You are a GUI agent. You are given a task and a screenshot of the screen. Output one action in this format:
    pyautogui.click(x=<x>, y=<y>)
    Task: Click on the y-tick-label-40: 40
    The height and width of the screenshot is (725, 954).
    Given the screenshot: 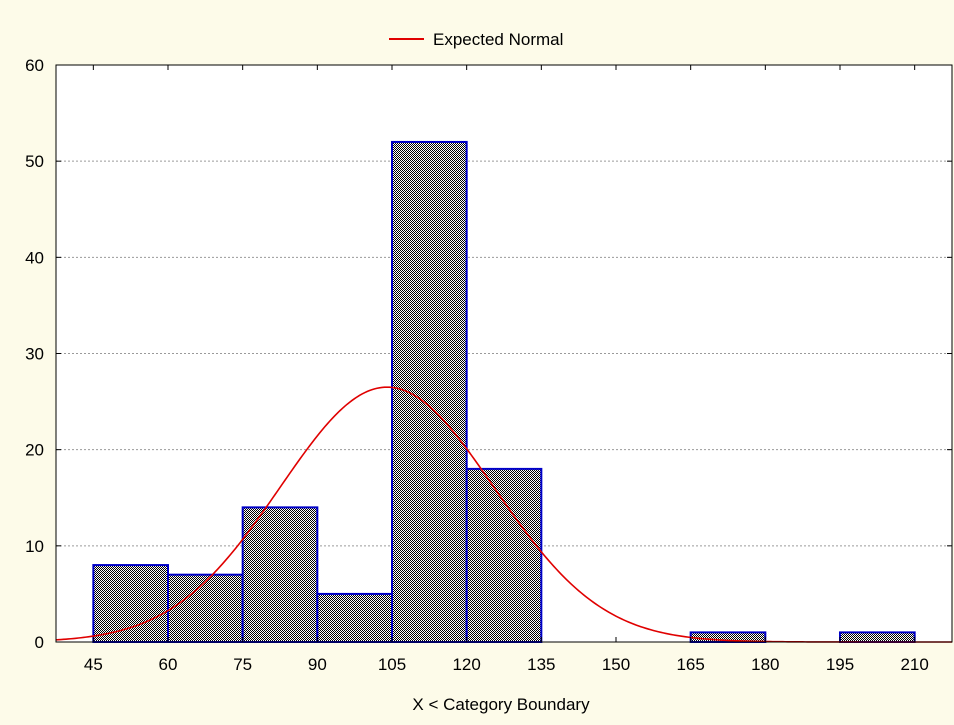 What is the action you would take?
    pyautogui.click(x=34, y=257)
    